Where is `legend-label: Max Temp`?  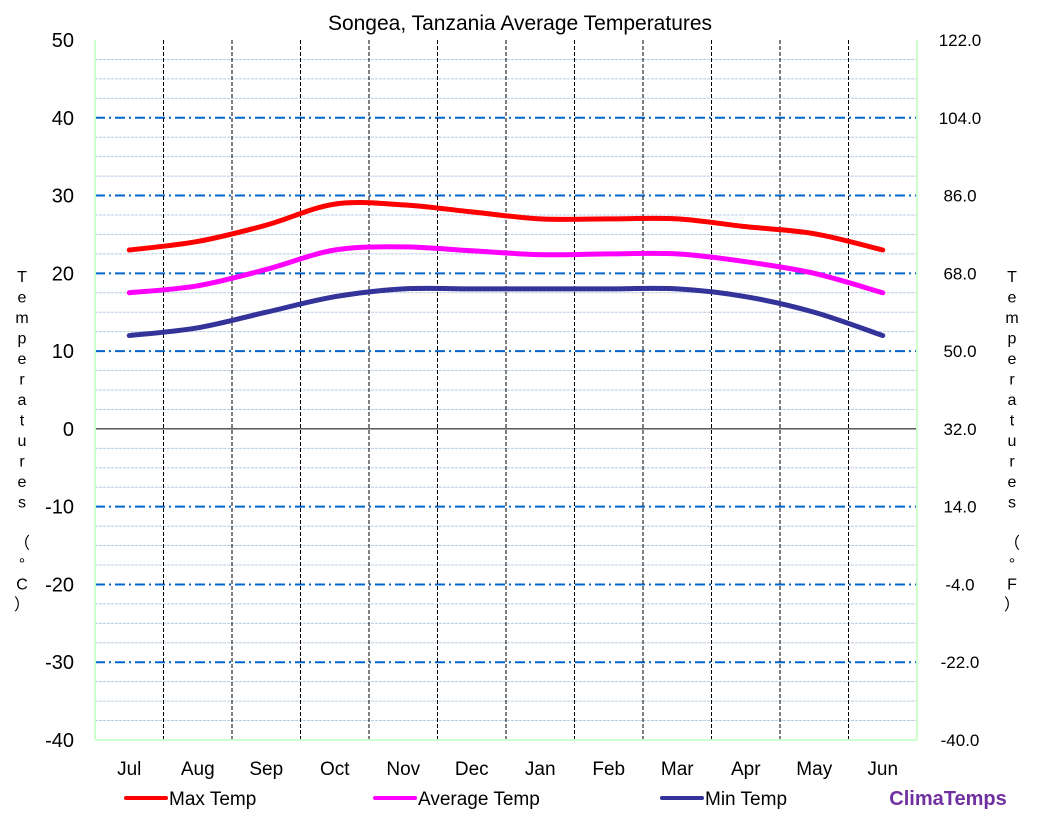
legend-label: Max Temp is located at coordinates (212, 799).